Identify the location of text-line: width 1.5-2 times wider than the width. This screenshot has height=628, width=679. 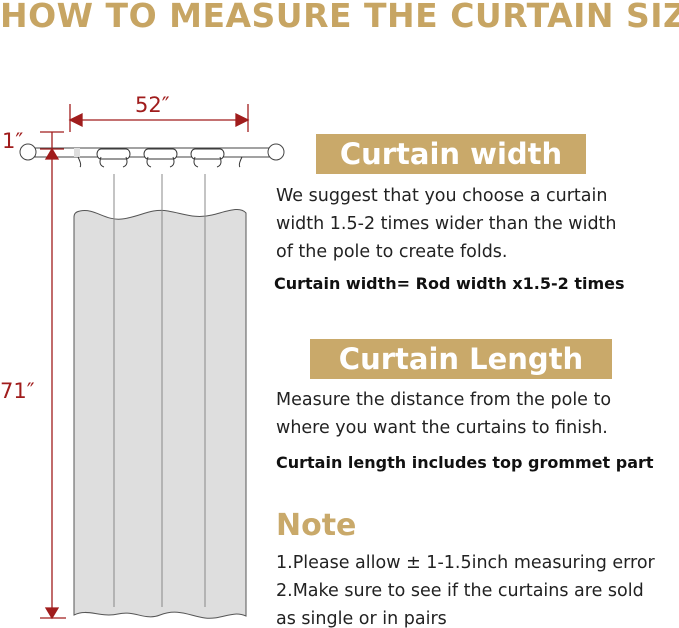
(446, 224).